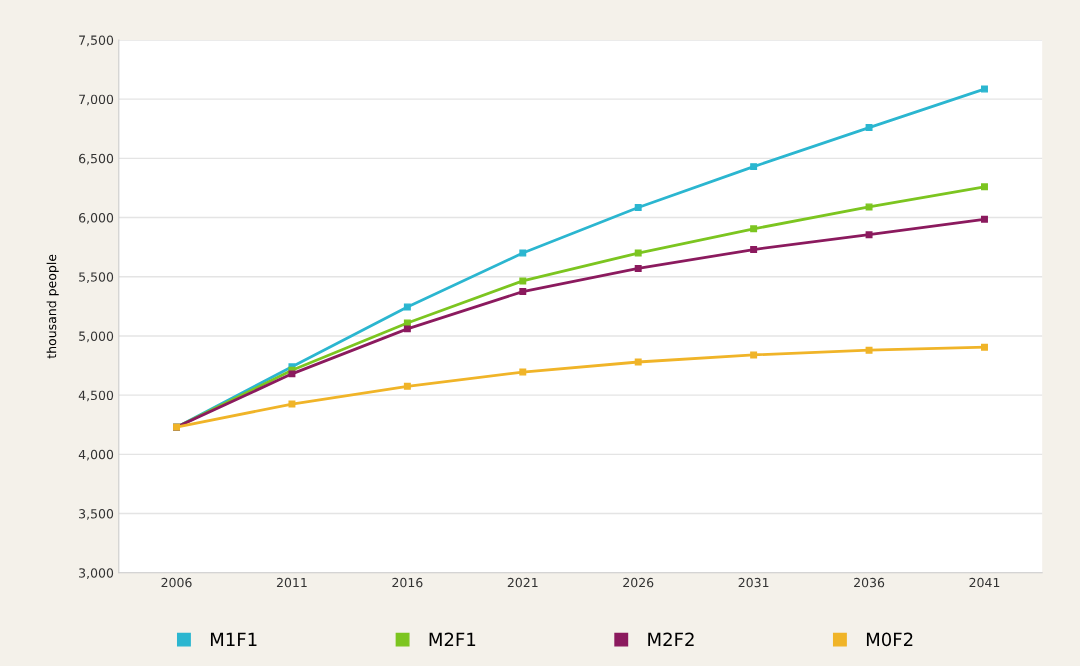 This screenshot has height=666, width=1080. Describe the element at coordinates (96, 337) in the screenshot. I see `y-tick-label: 5,000` at that location.